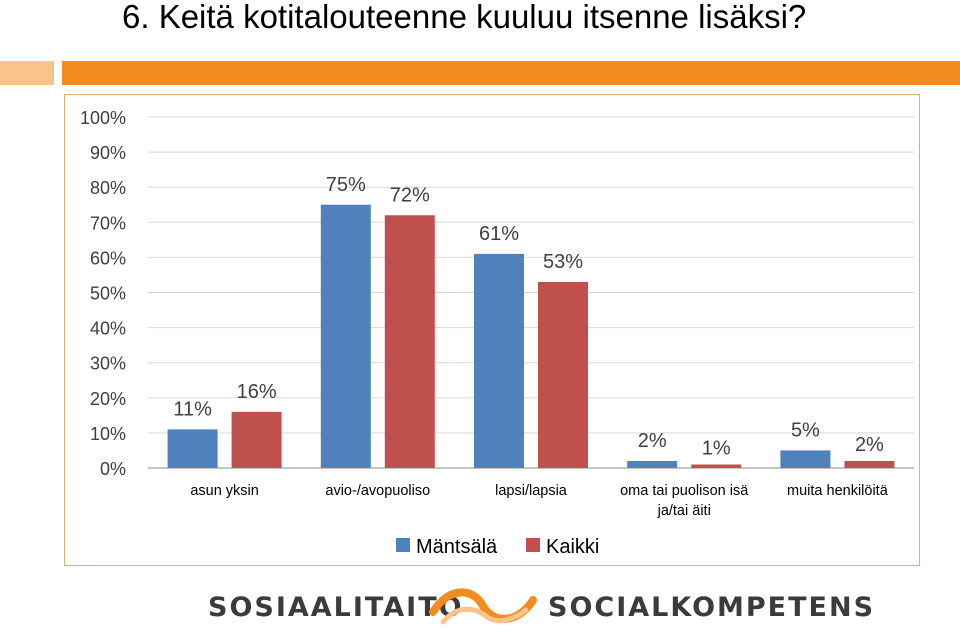 The width and height of the screenshot is (960, 633). What do you see at coordinates (257, 392) in the screenshot?
I see `data-label: 16%` at bounding box center [257, 392].